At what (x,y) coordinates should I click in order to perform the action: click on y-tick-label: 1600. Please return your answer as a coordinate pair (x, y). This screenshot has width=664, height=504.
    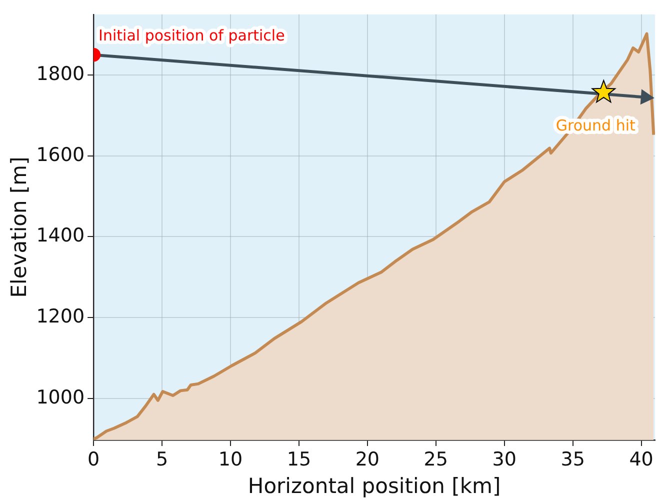
    Looking at the image, I should click on (60, 155).